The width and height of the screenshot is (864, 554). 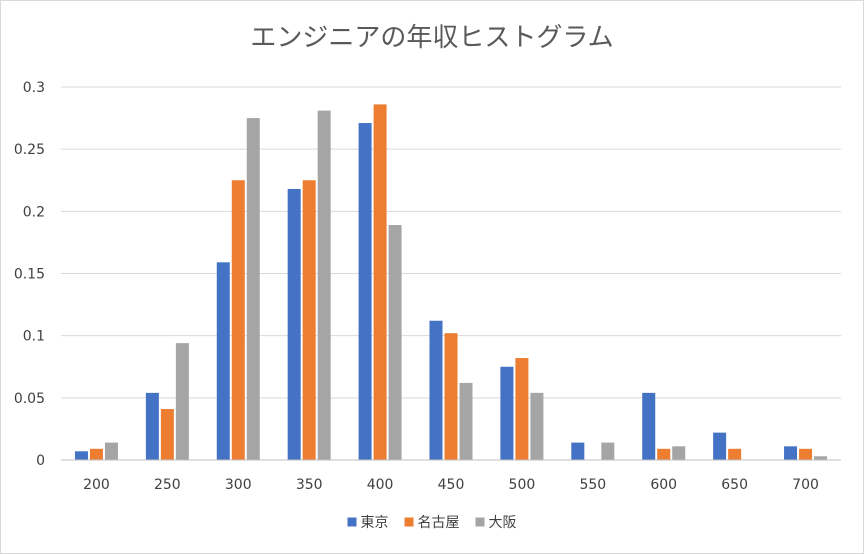 I want to click on bar-名古屋-350, so click(x=309, y=320).